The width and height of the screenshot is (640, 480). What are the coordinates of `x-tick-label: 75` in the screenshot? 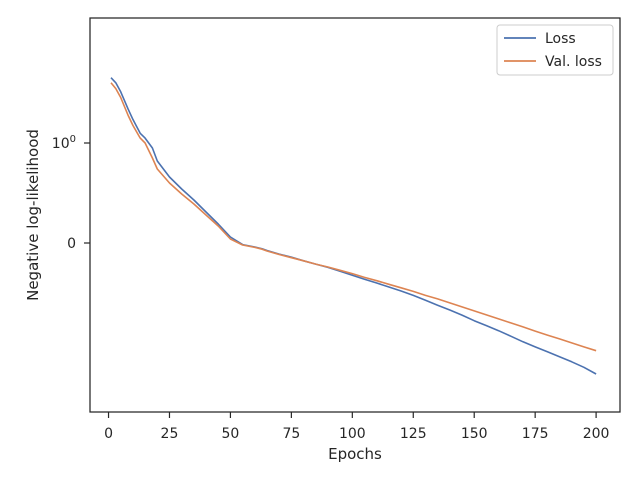 It's located at (291, 434).